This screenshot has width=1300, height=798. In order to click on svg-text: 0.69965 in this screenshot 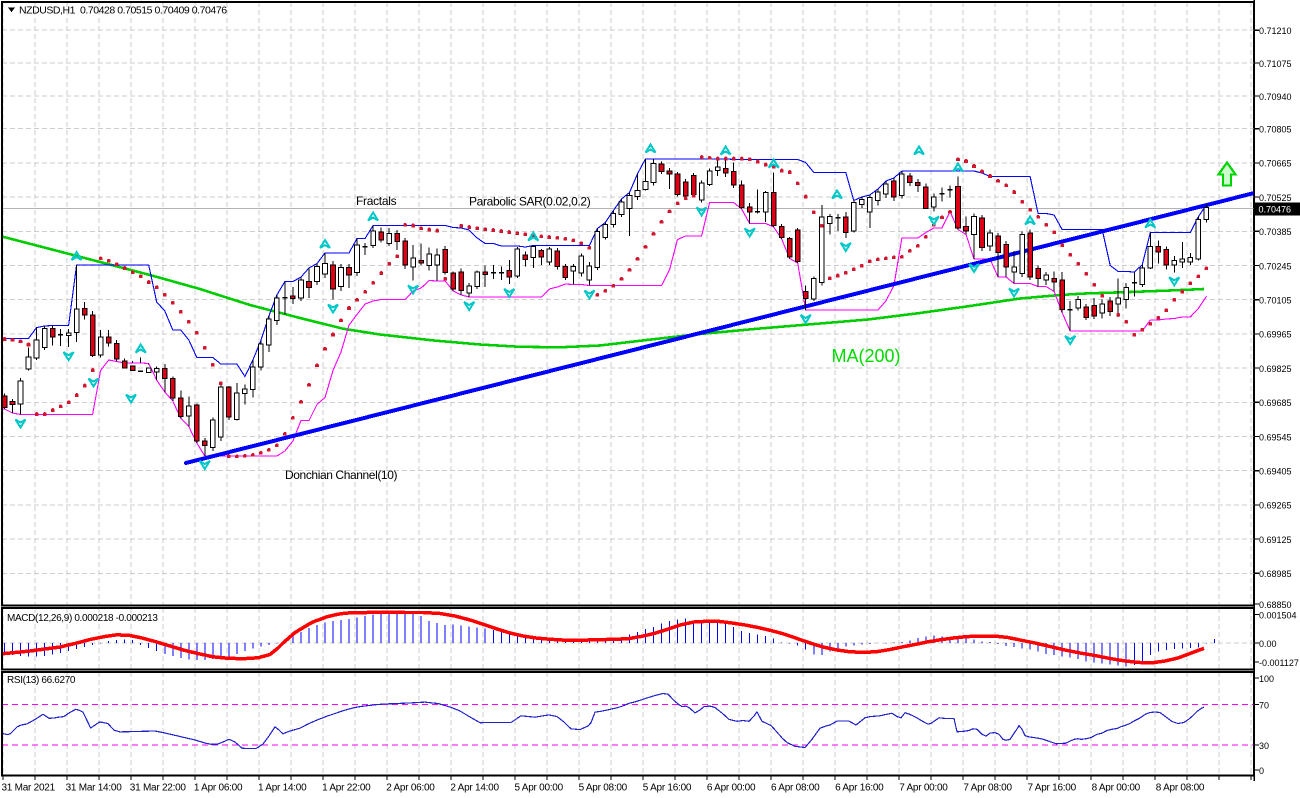, I will do `click(1275, 335)`.